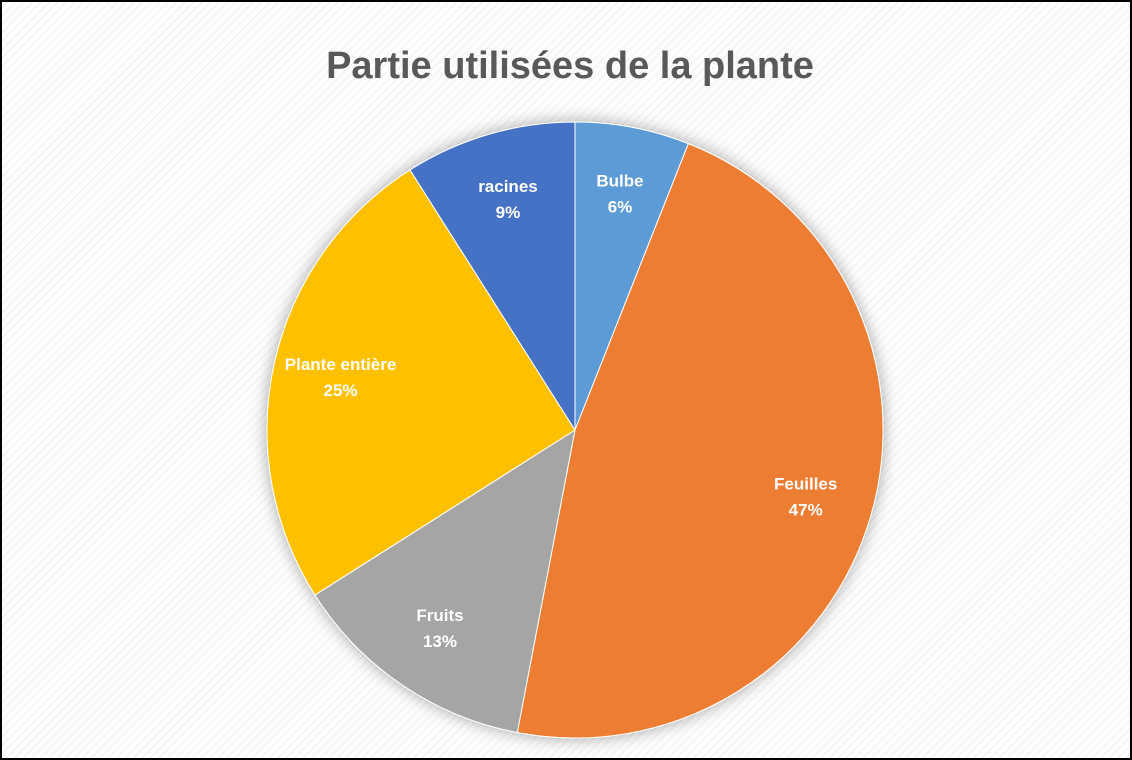  Describe the element at coordinates (619, 180) in the screenshot. I see `slice-label-name: Bulbe` at that location.